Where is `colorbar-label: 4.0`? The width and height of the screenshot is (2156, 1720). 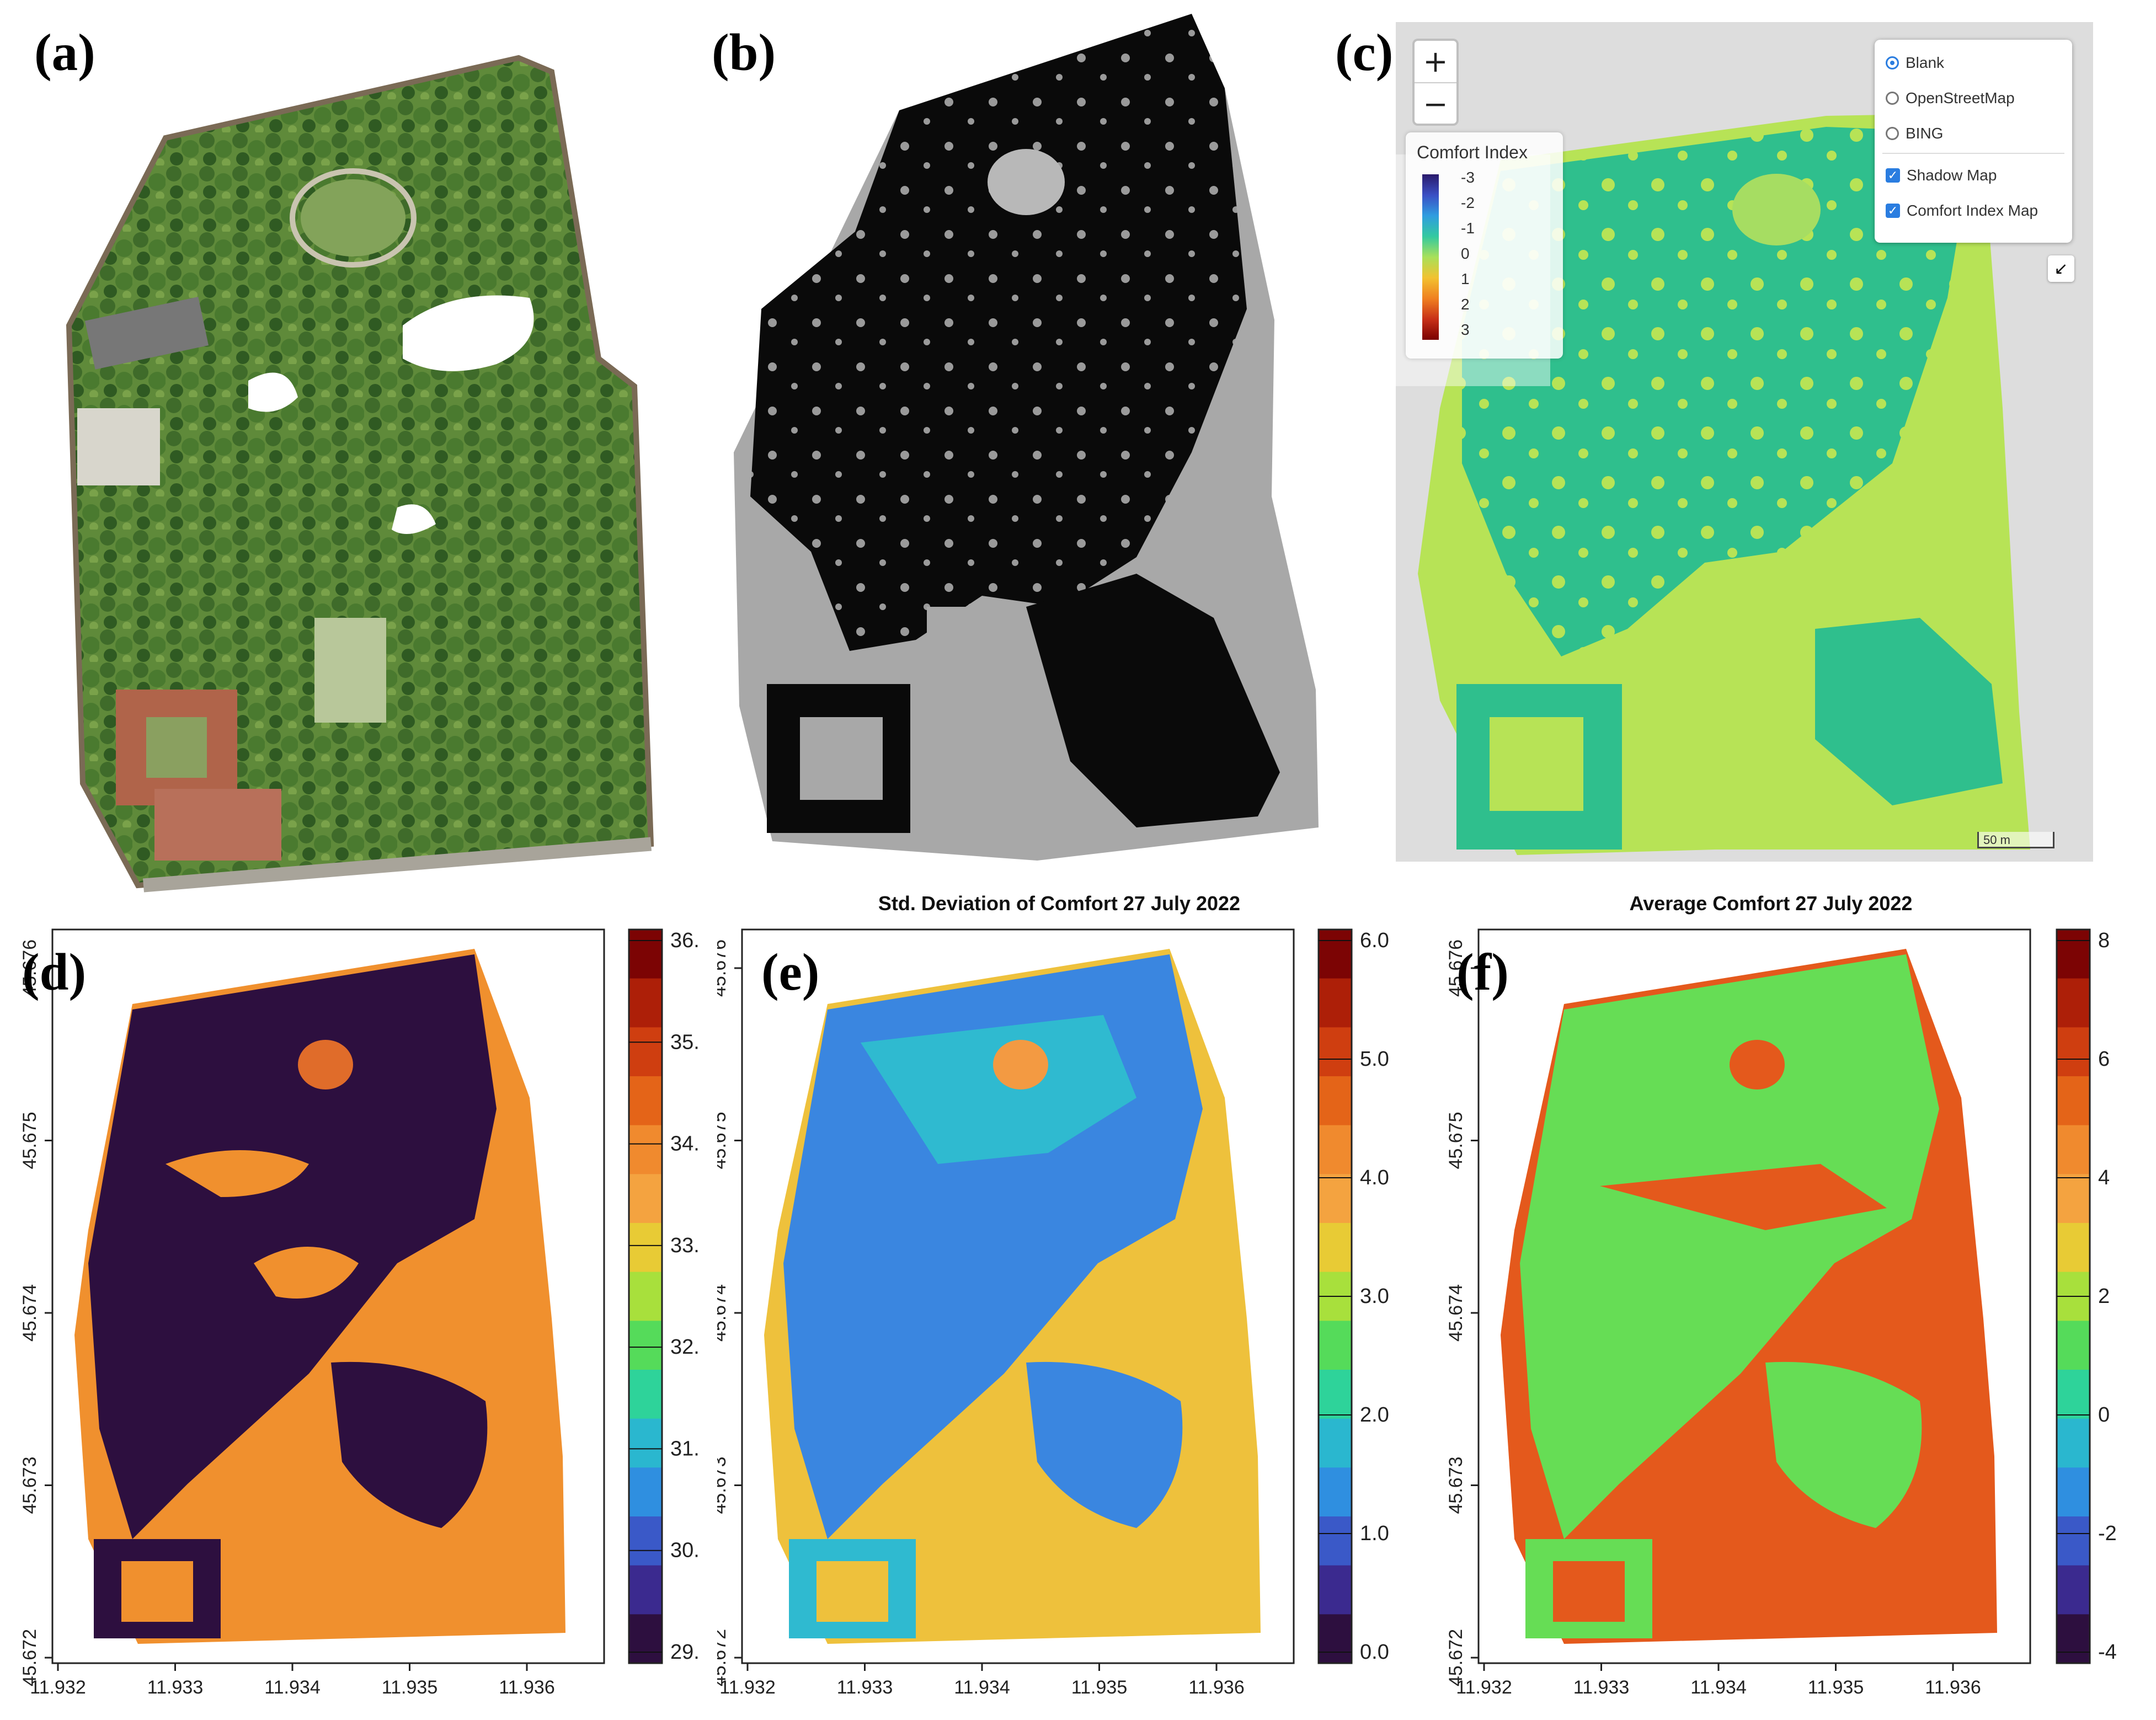
colorbar-label: 4.0 is located at coordinates (1374, 1177).